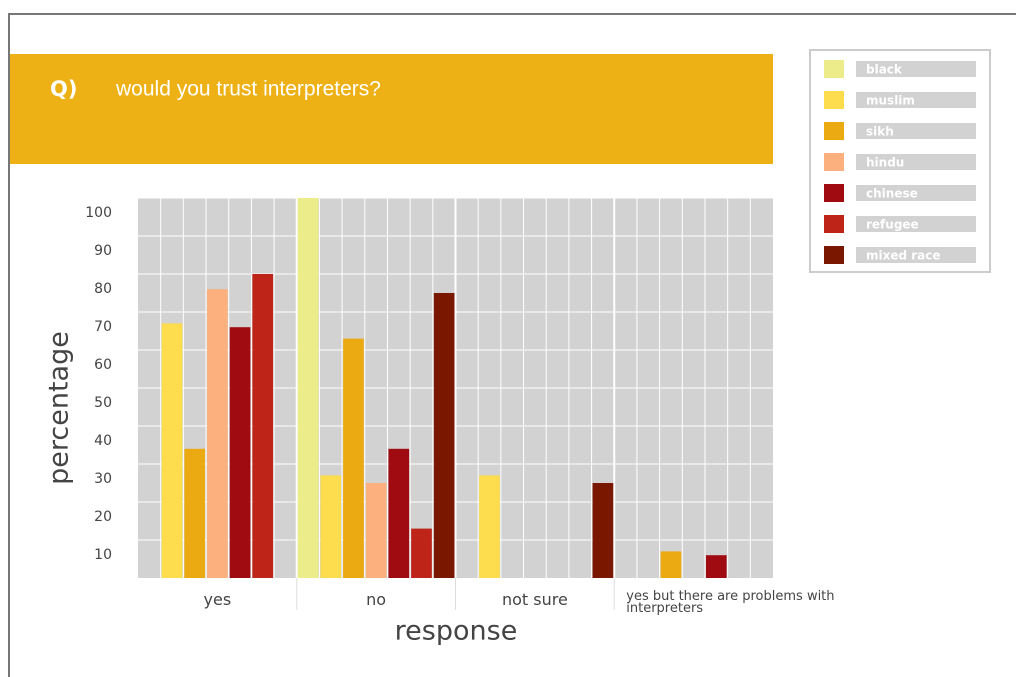 The height and width of the screenshot is (677, 1016). Describe the element at coordinates (884, 70) in the screenshot. I see `legend-label: black` at that location.